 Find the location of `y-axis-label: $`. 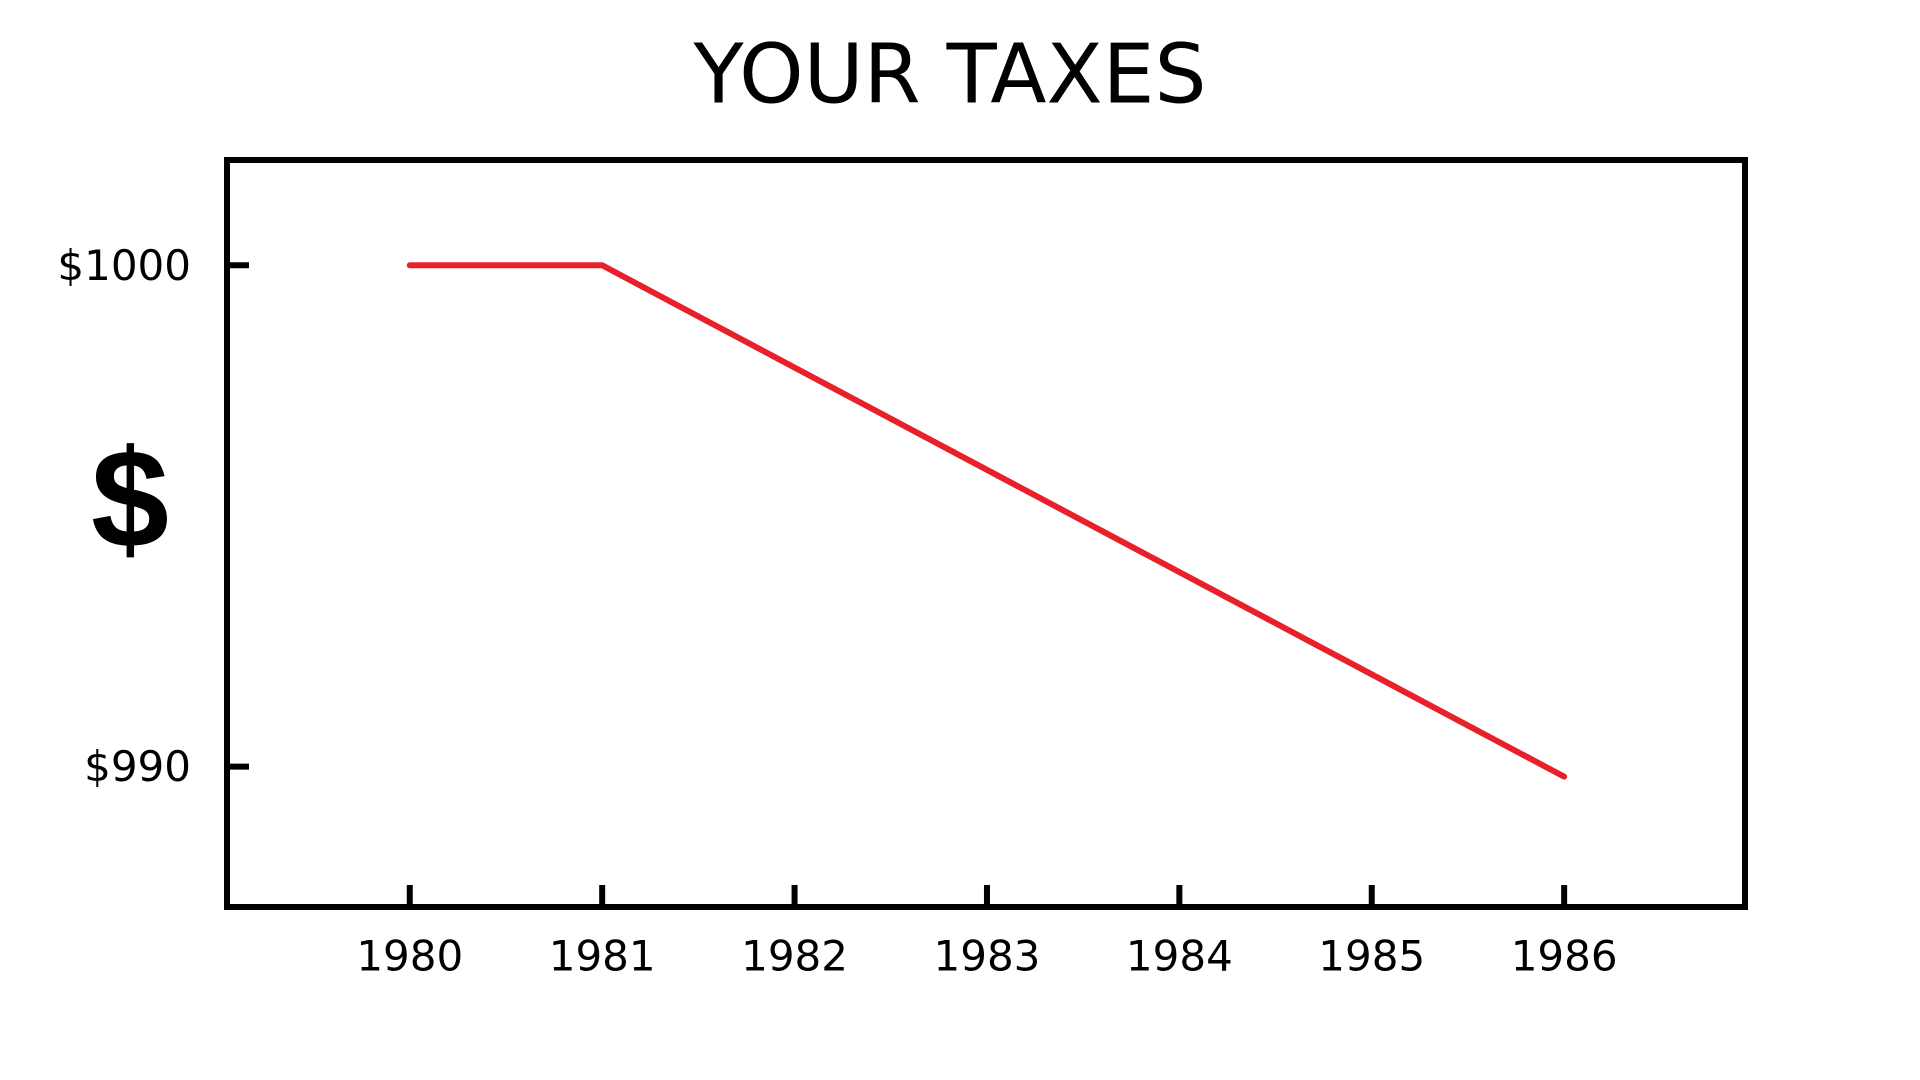

y-axis-label: $ is located at coordinates (130, 498).